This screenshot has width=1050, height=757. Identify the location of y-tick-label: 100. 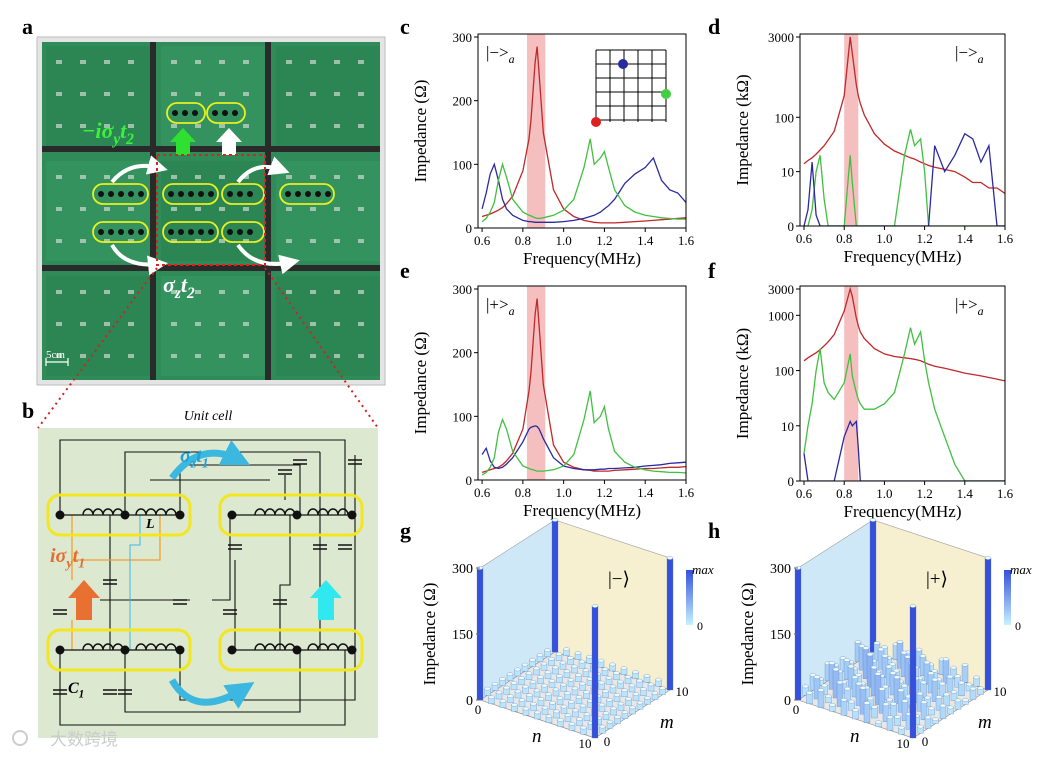
(785, 117).